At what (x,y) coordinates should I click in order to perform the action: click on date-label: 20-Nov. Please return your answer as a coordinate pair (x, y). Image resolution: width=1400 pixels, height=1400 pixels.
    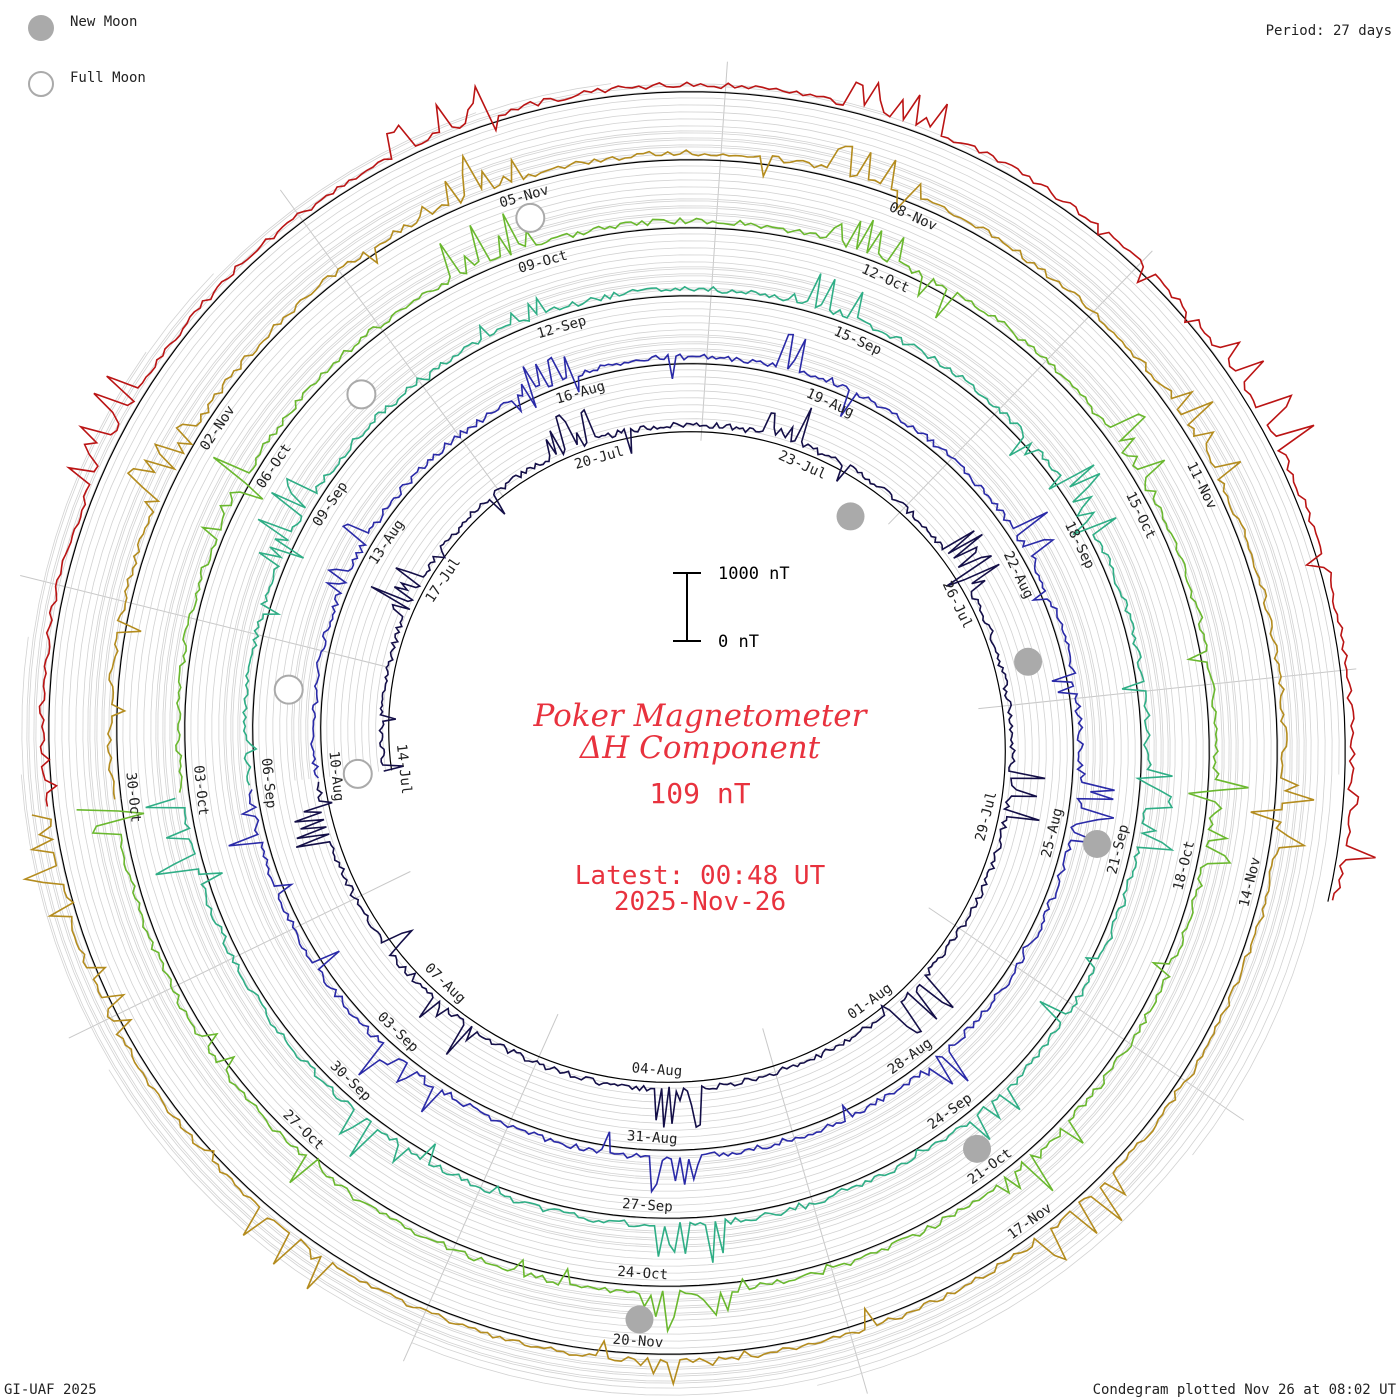
    Looking at the image, I should click on (638, 1341).